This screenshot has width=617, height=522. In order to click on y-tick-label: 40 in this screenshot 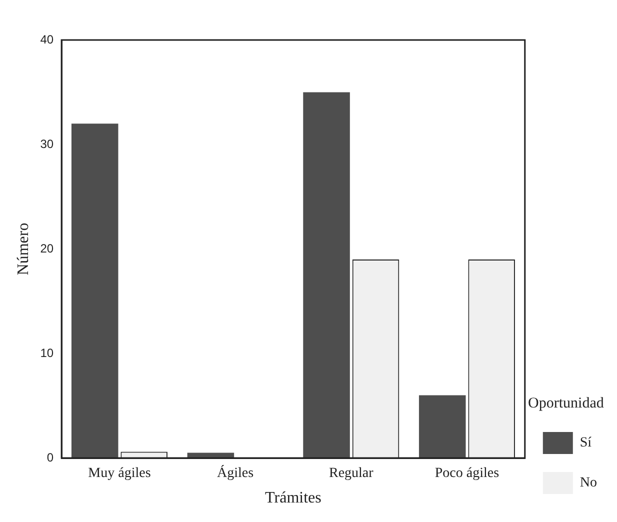, I will do `click(47, 39)`.